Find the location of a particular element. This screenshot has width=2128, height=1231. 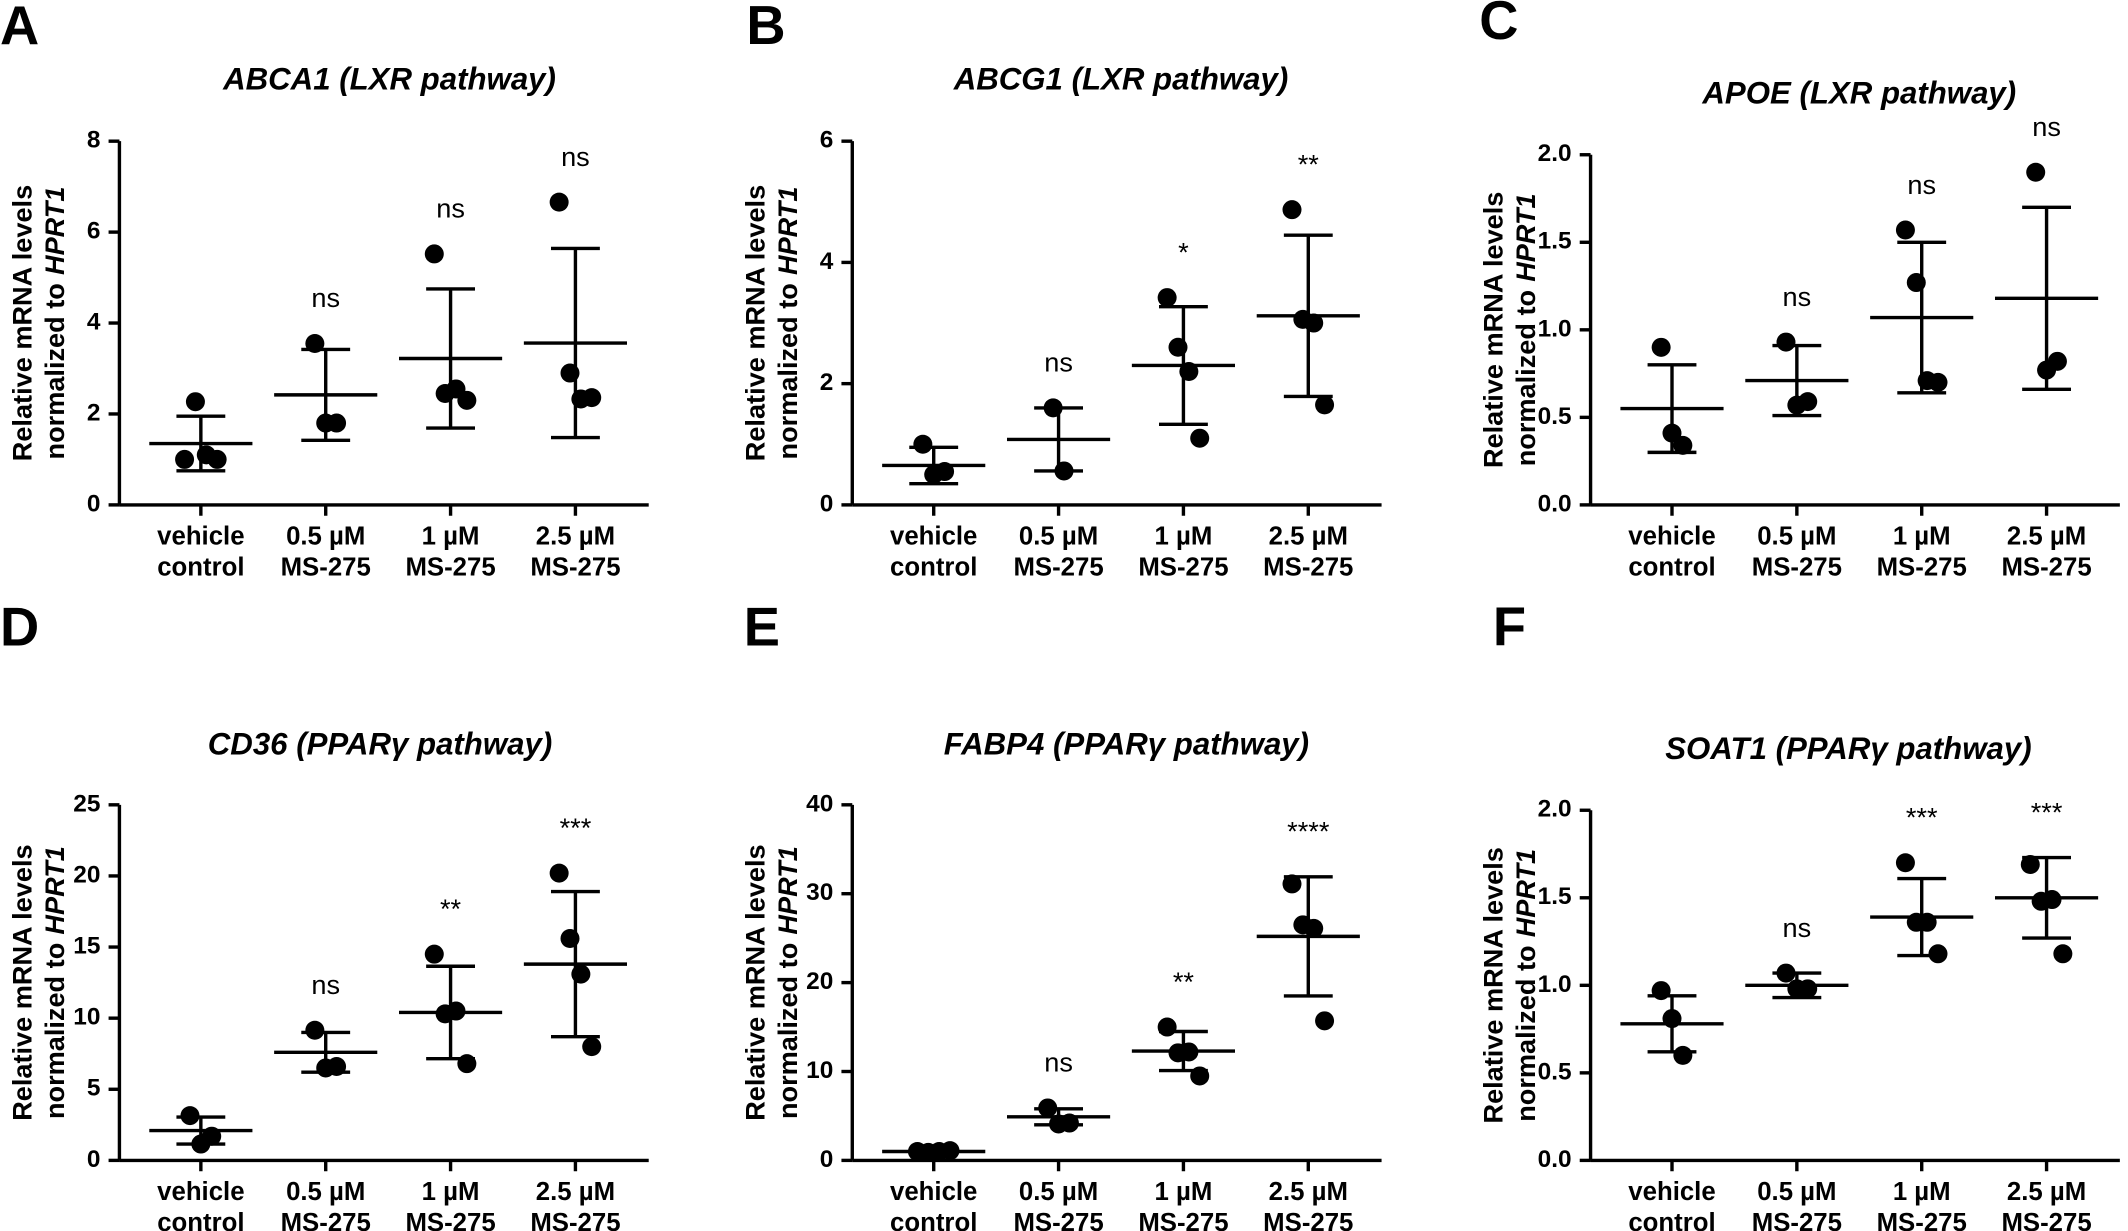

chart-title: CD36 (PPARγ pathway) is located at coordinates (380, 744).